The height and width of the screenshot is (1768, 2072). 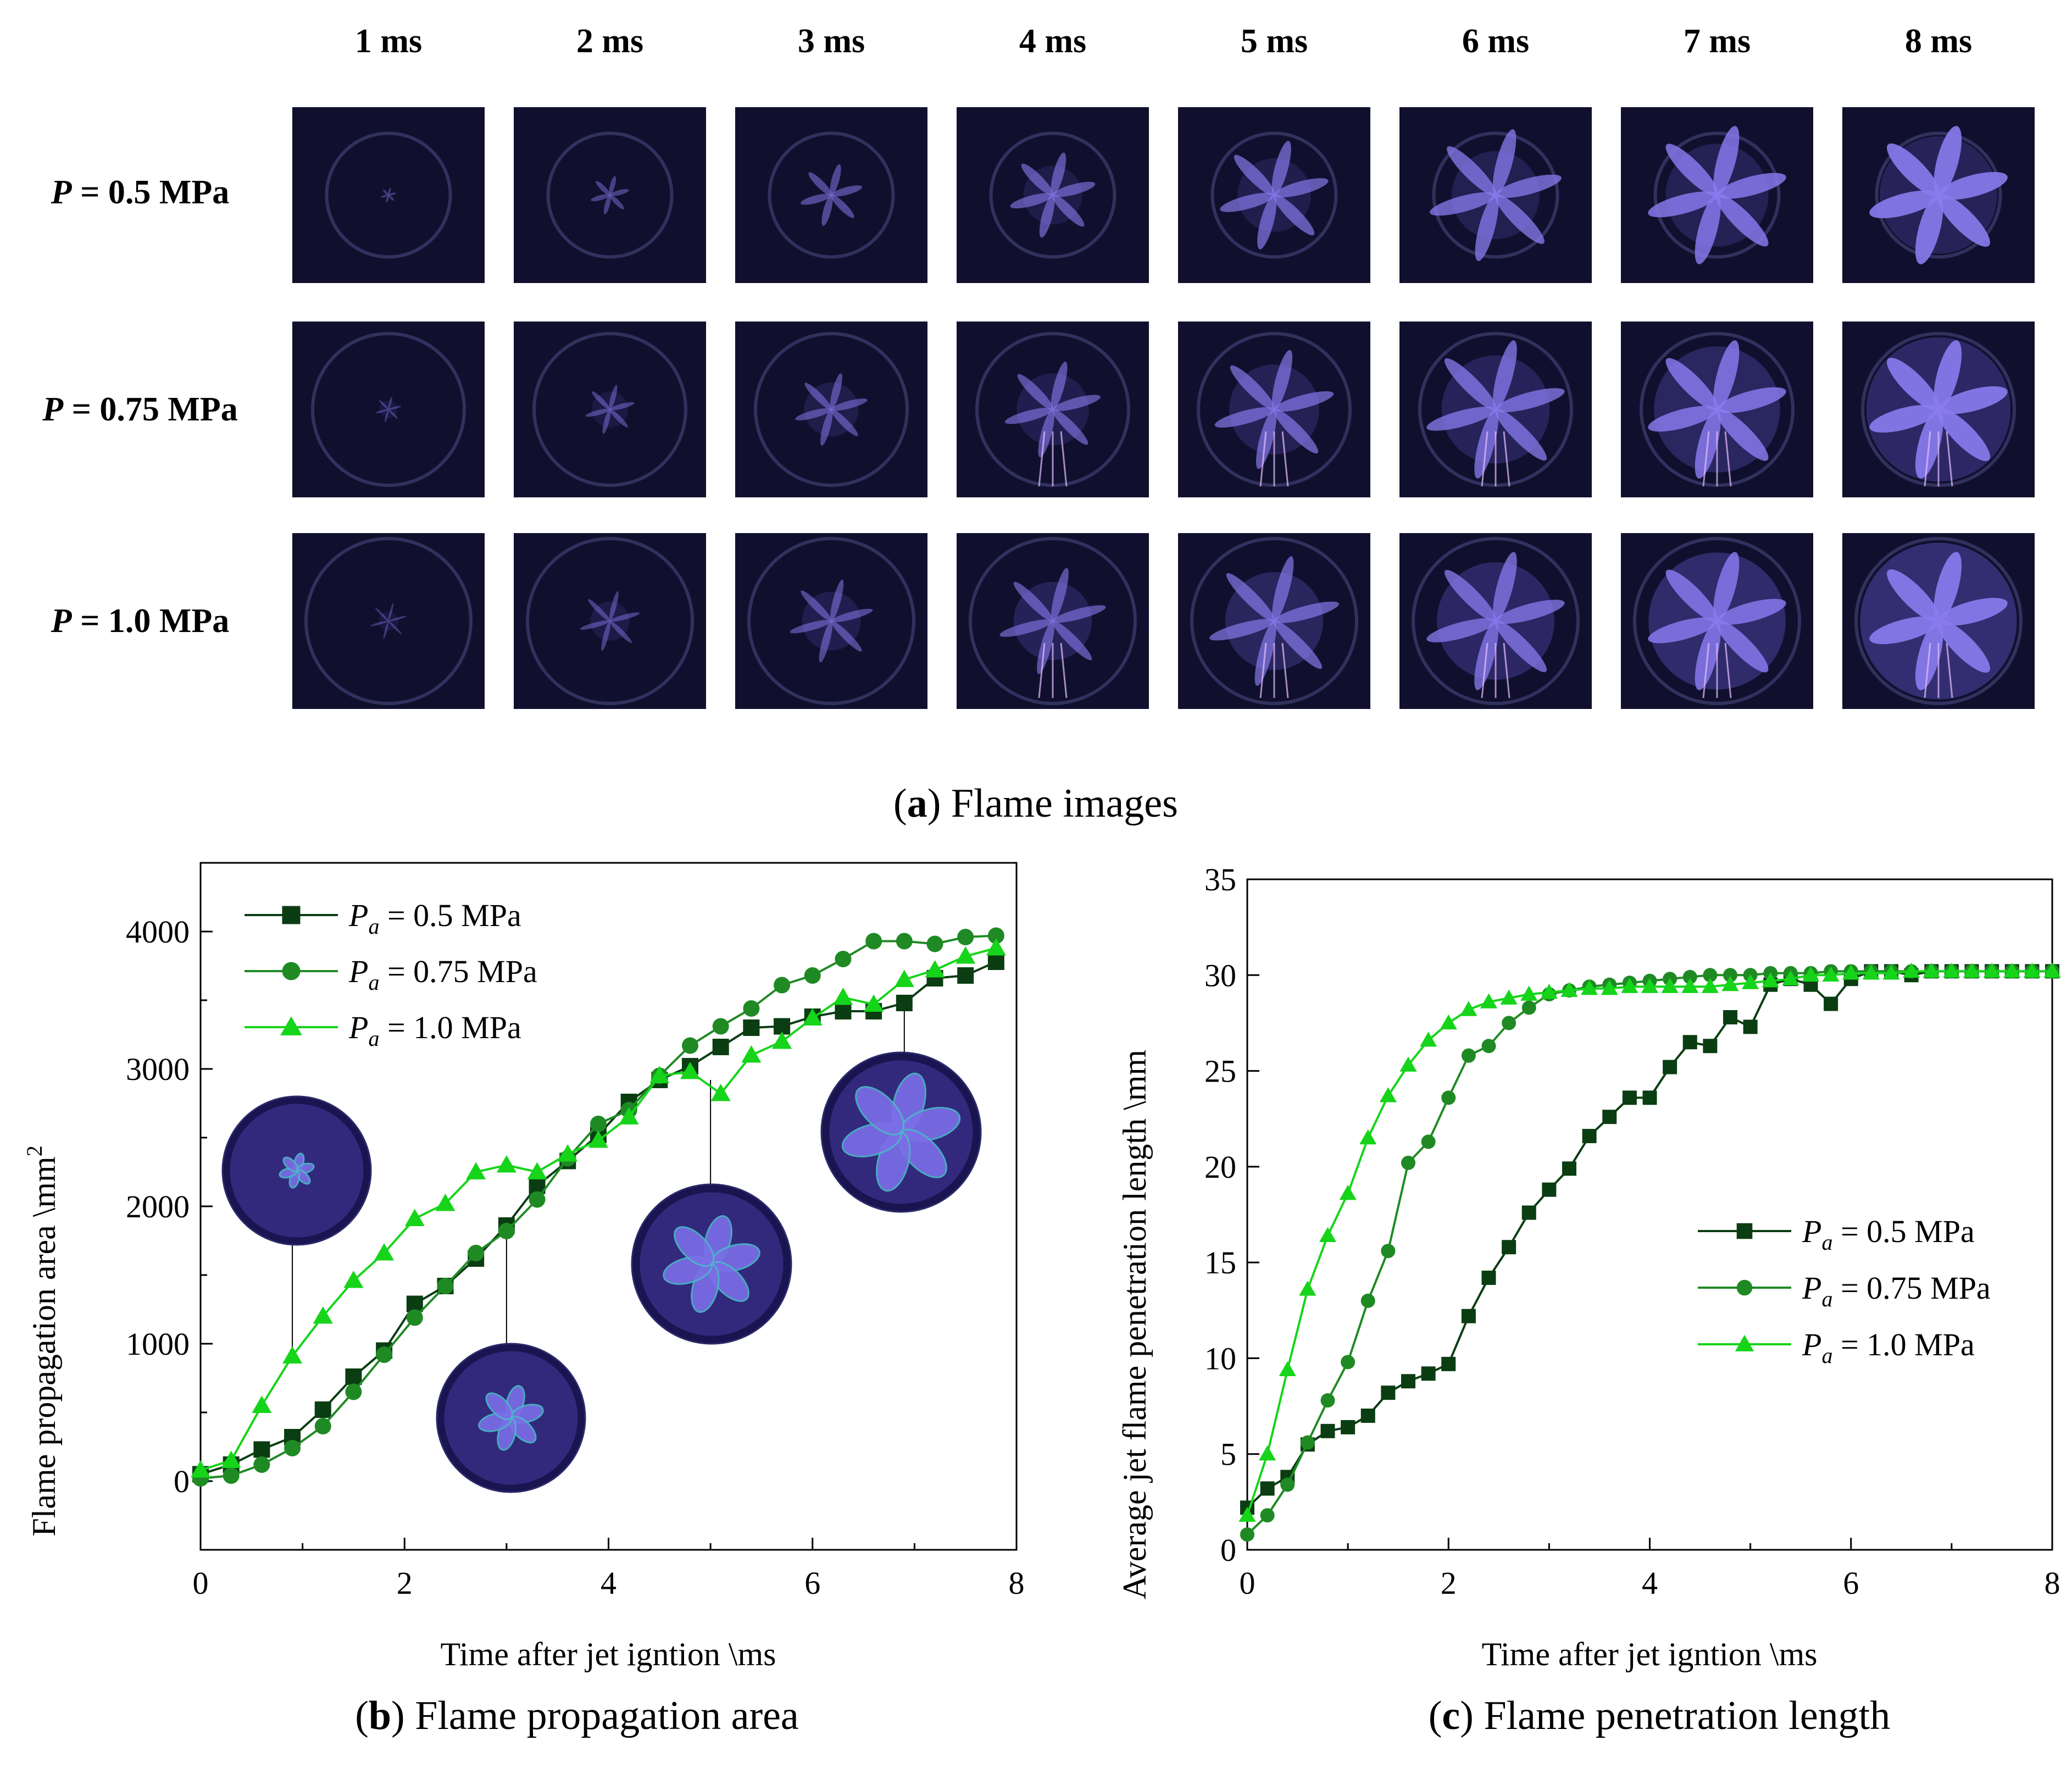 I want to click on inset-jet-arm, so click(x=694, y=1246).